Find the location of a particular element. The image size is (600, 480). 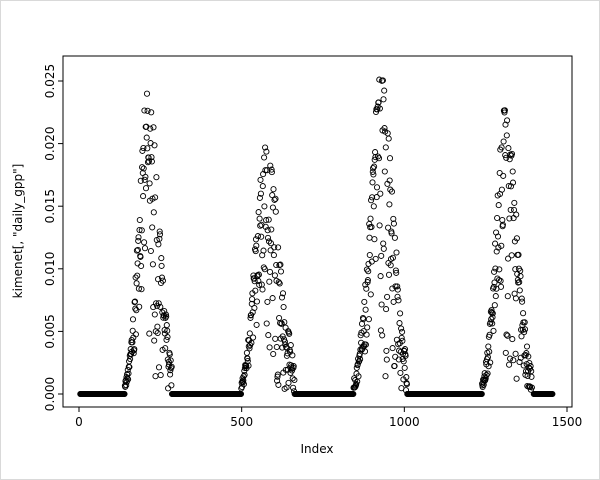

y-tick-label: 0.010 is located at coordinates (50, 269).